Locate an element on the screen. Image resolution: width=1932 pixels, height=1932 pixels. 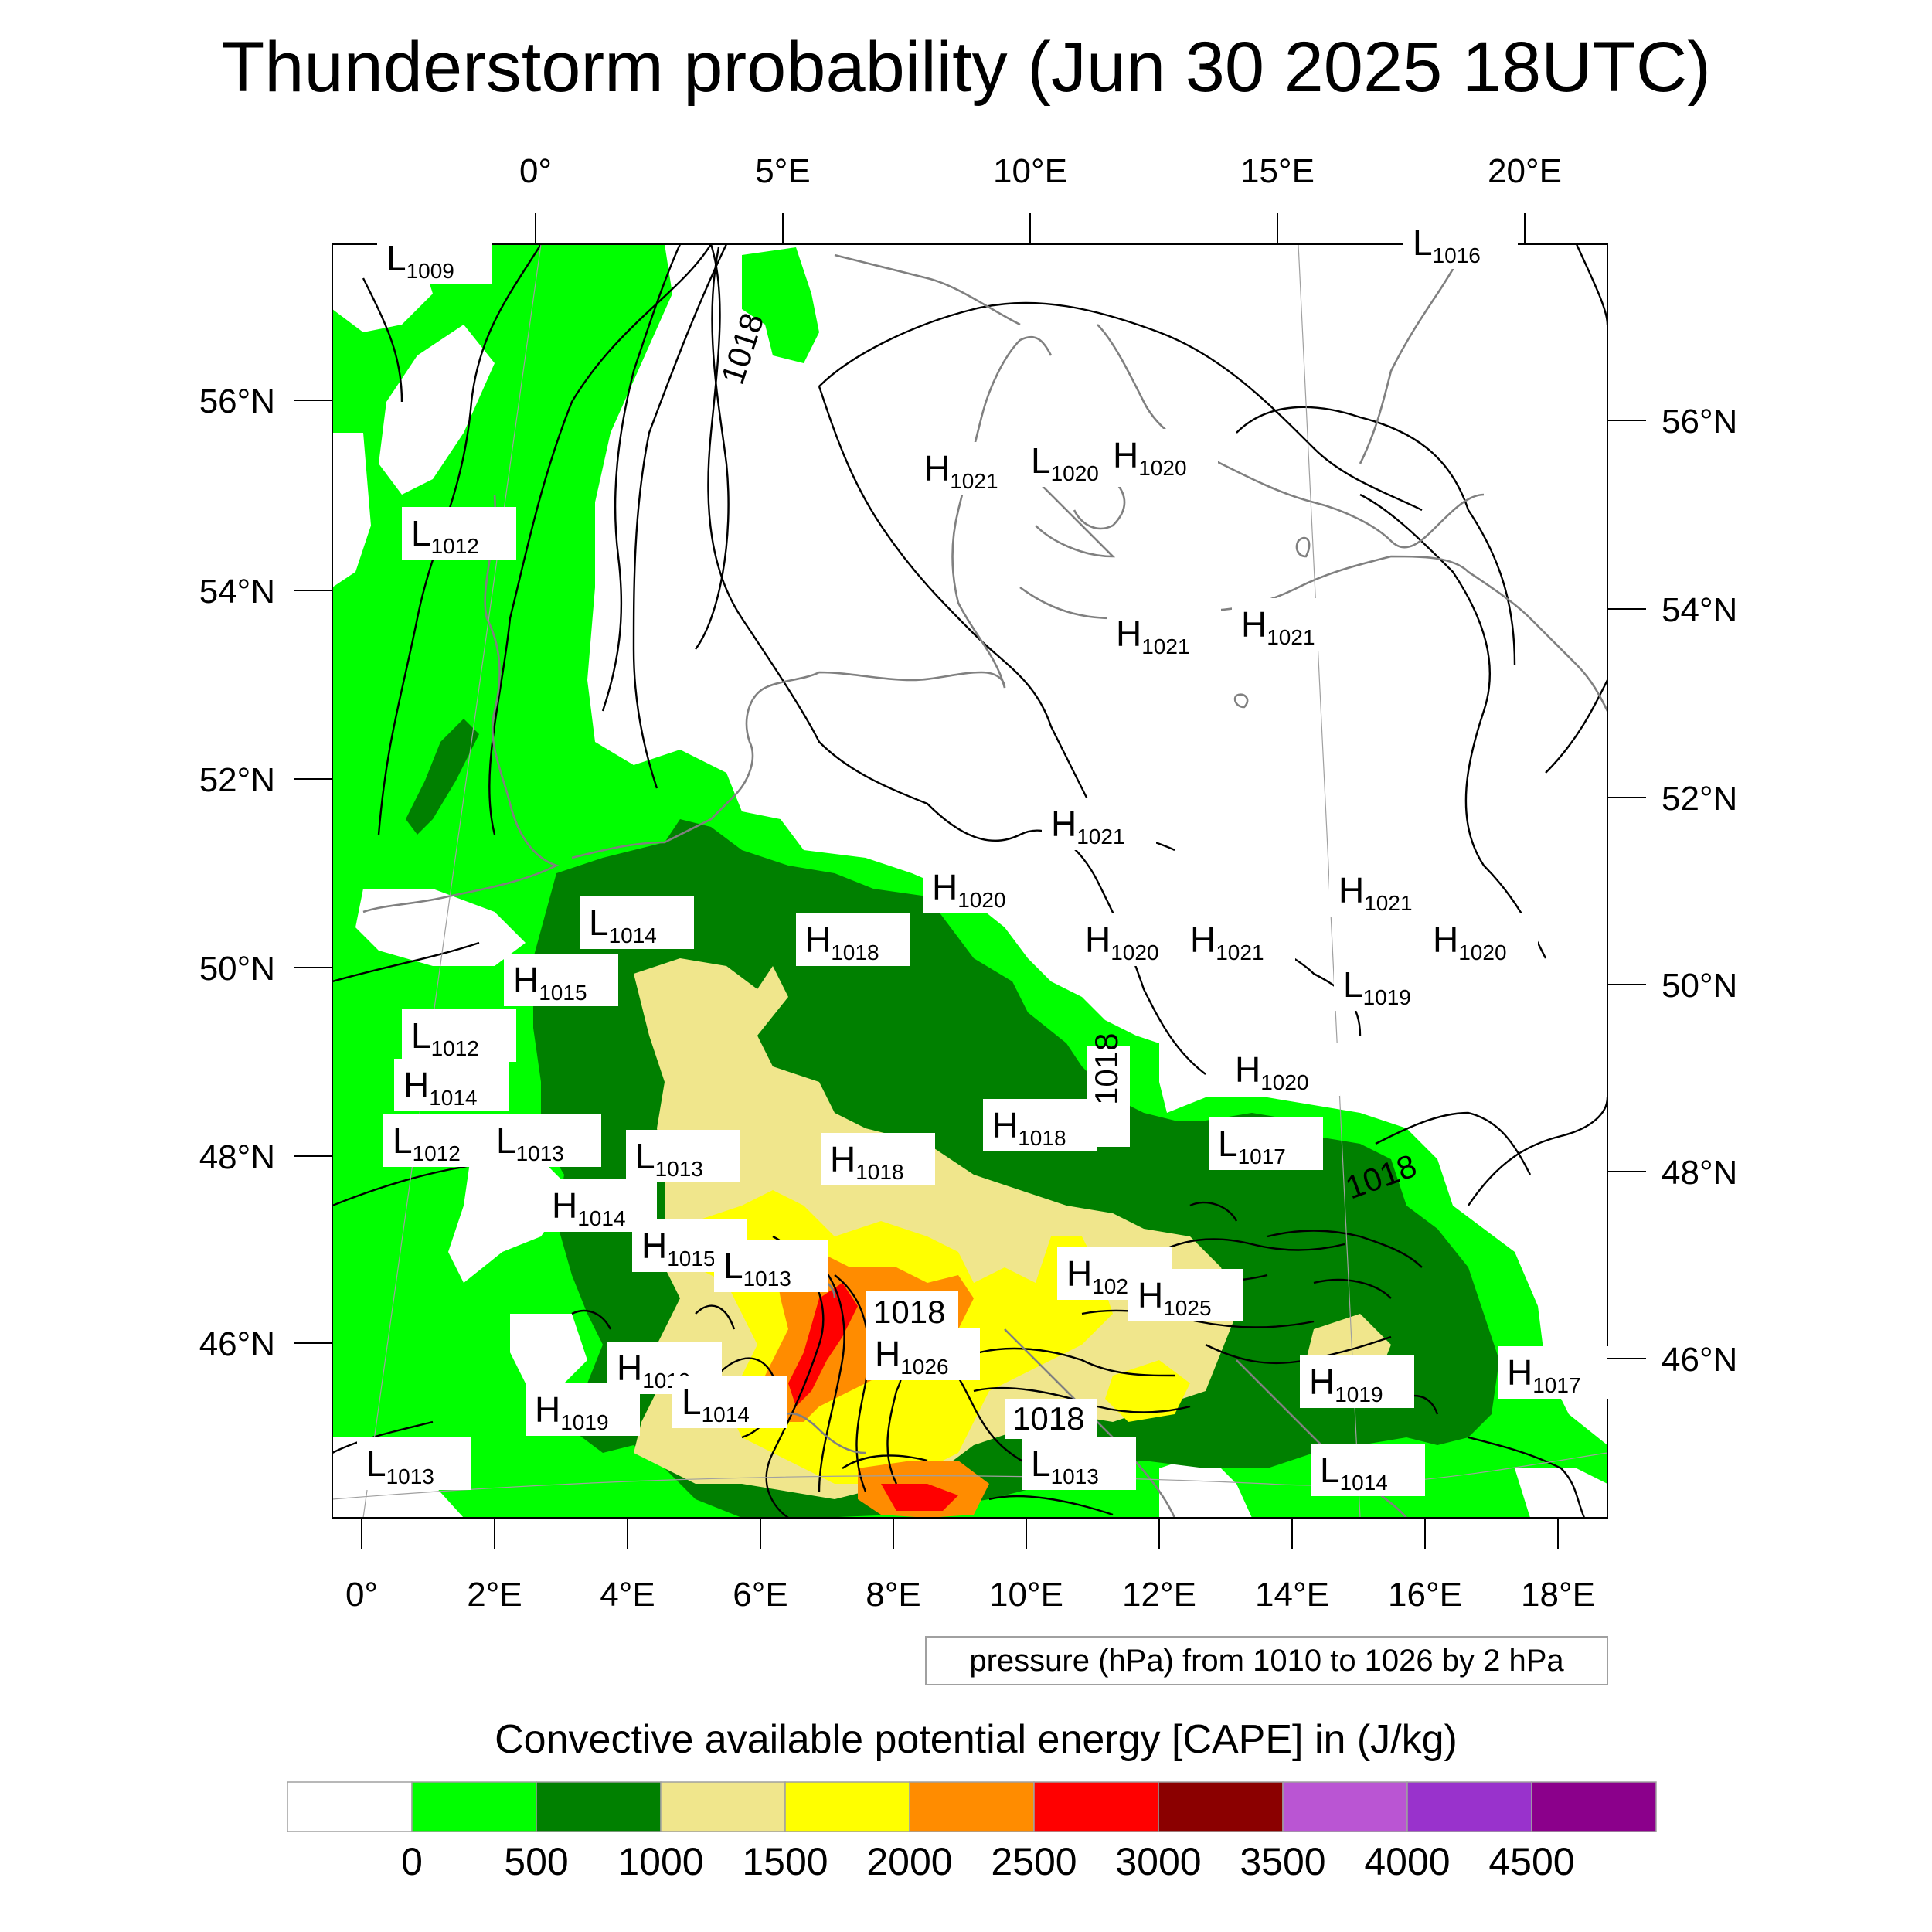
bottom-lon-label: 10°E is located at coordinates (1026, 1595).